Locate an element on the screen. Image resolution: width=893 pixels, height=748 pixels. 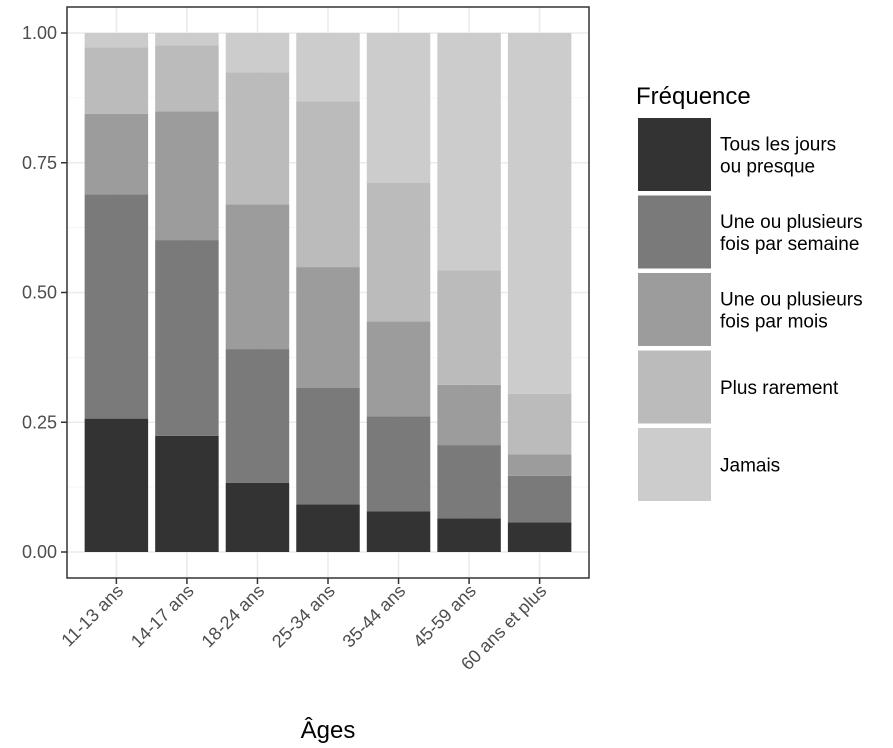
y-axis: 0.00 0.25 0.50 0.75 1.00 is located at coordinates (44, 292).